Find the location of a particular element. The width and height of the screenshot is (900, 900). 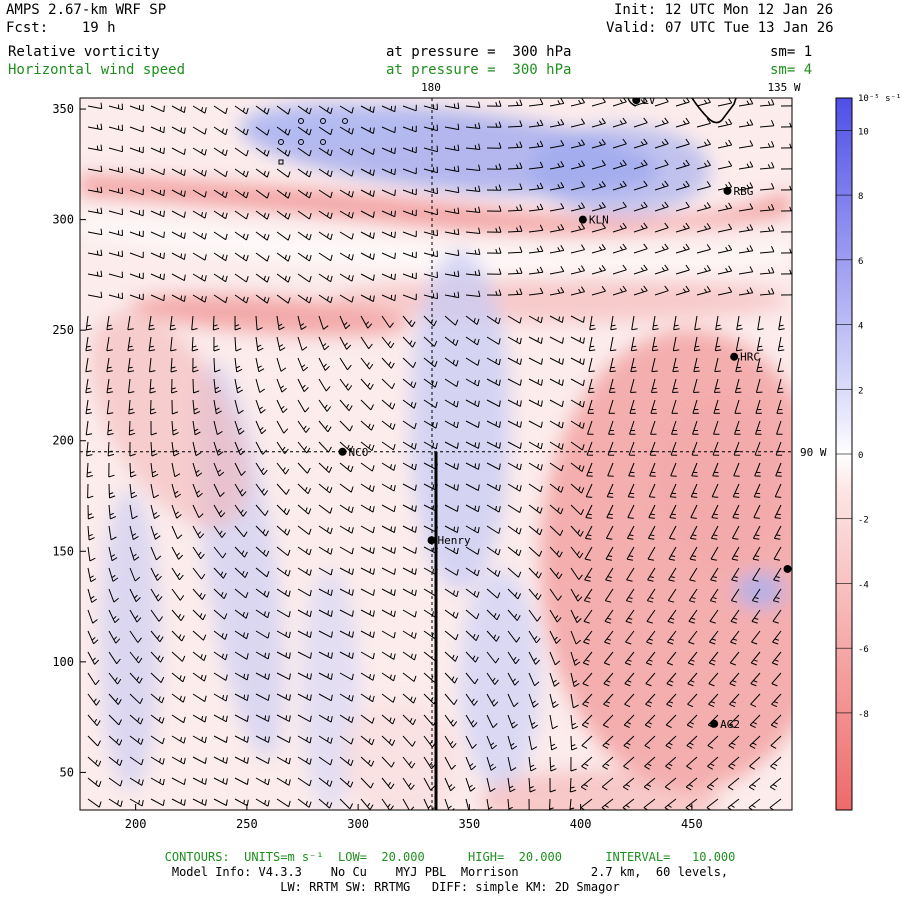

meridian-label-135w: 135 W is located at coordinates (783, 87).